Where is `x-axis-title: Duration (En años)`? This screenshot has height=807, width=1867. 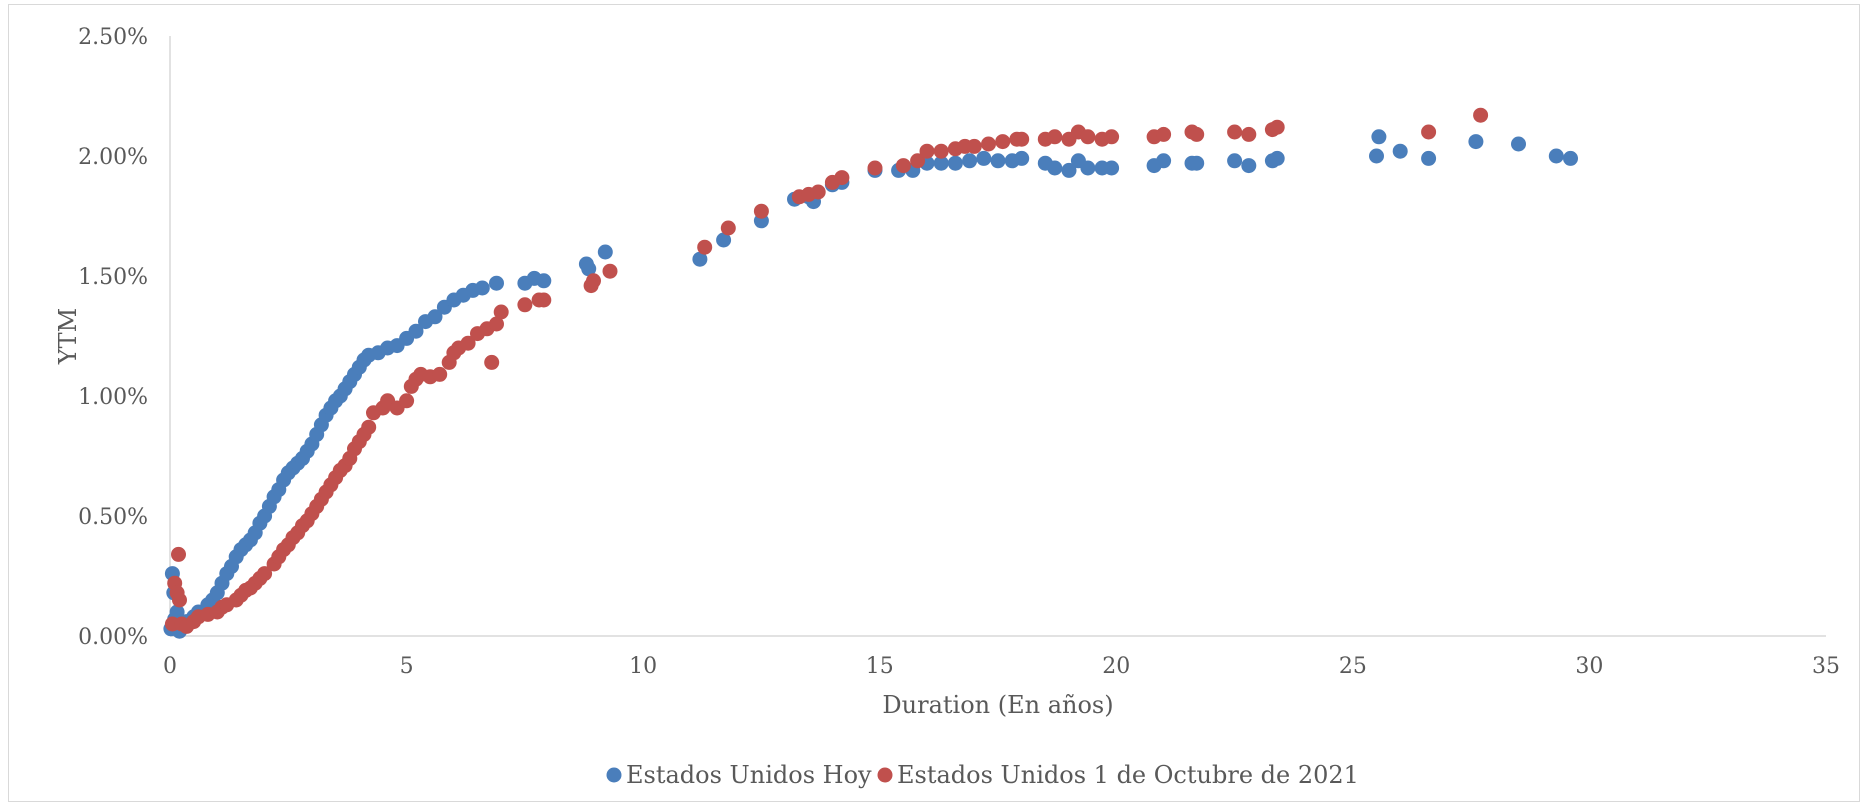
x-axis-title: Duration (En años) is located at coordinates (997, 705).